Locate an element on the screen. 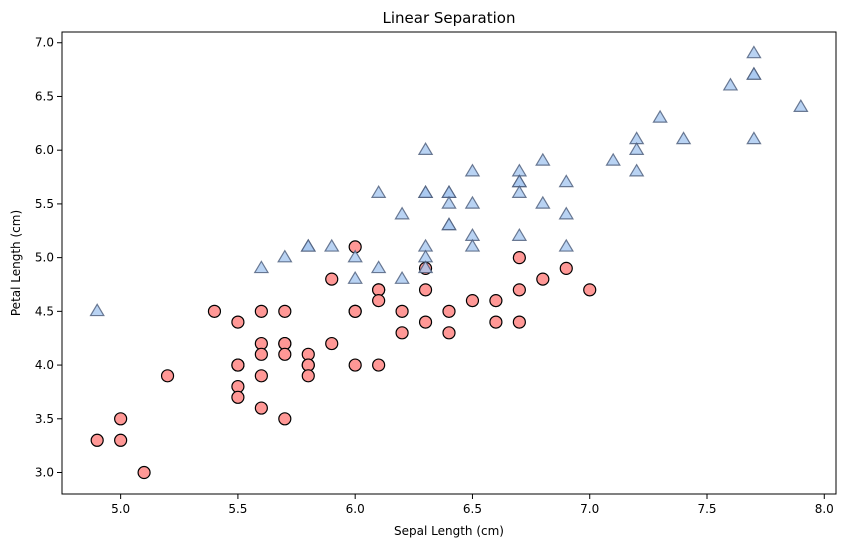 This screenshot has height=547, width=846. y-tick-label: 6.5 is located at coordinates (44, 96).